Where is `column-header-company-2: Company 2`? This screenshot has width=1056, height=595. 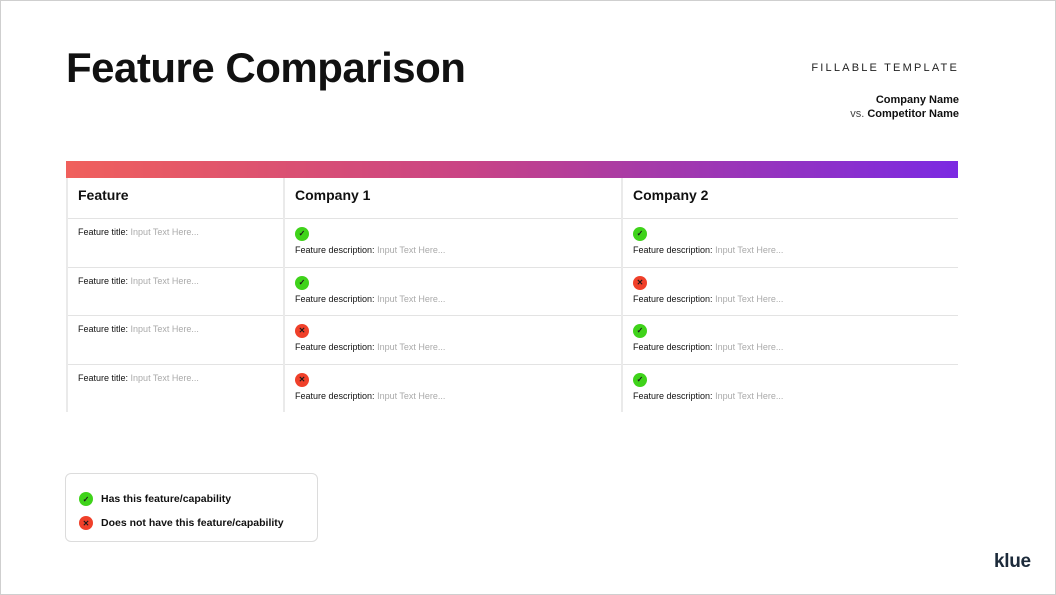
column-header-company-2: Company 2 is located at coordinates (789, 198).